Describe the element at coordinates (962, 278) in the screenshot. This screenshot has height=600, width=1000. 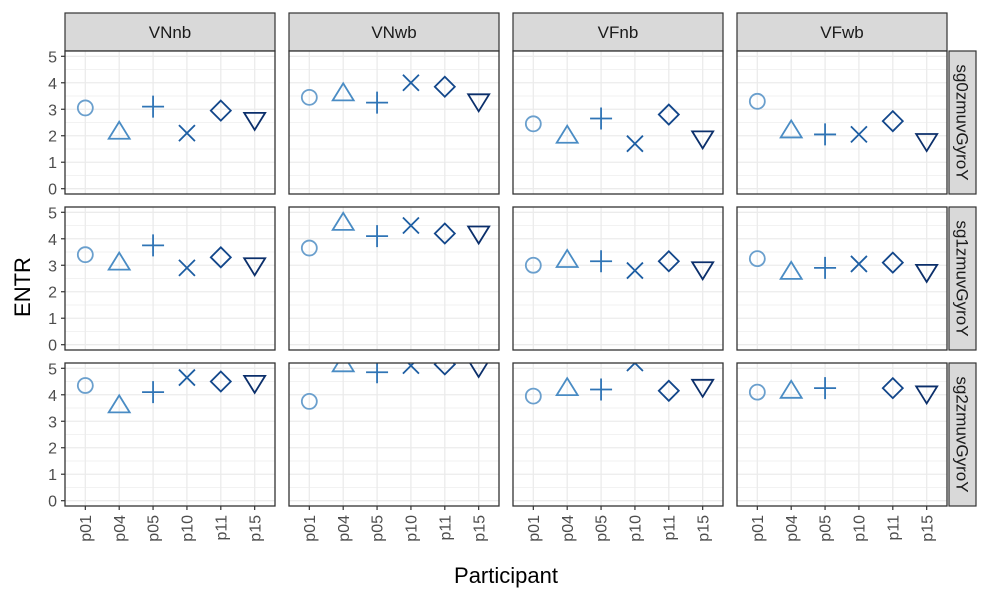
I see `facet-strip-sg1zmuvGyroY` at that location.